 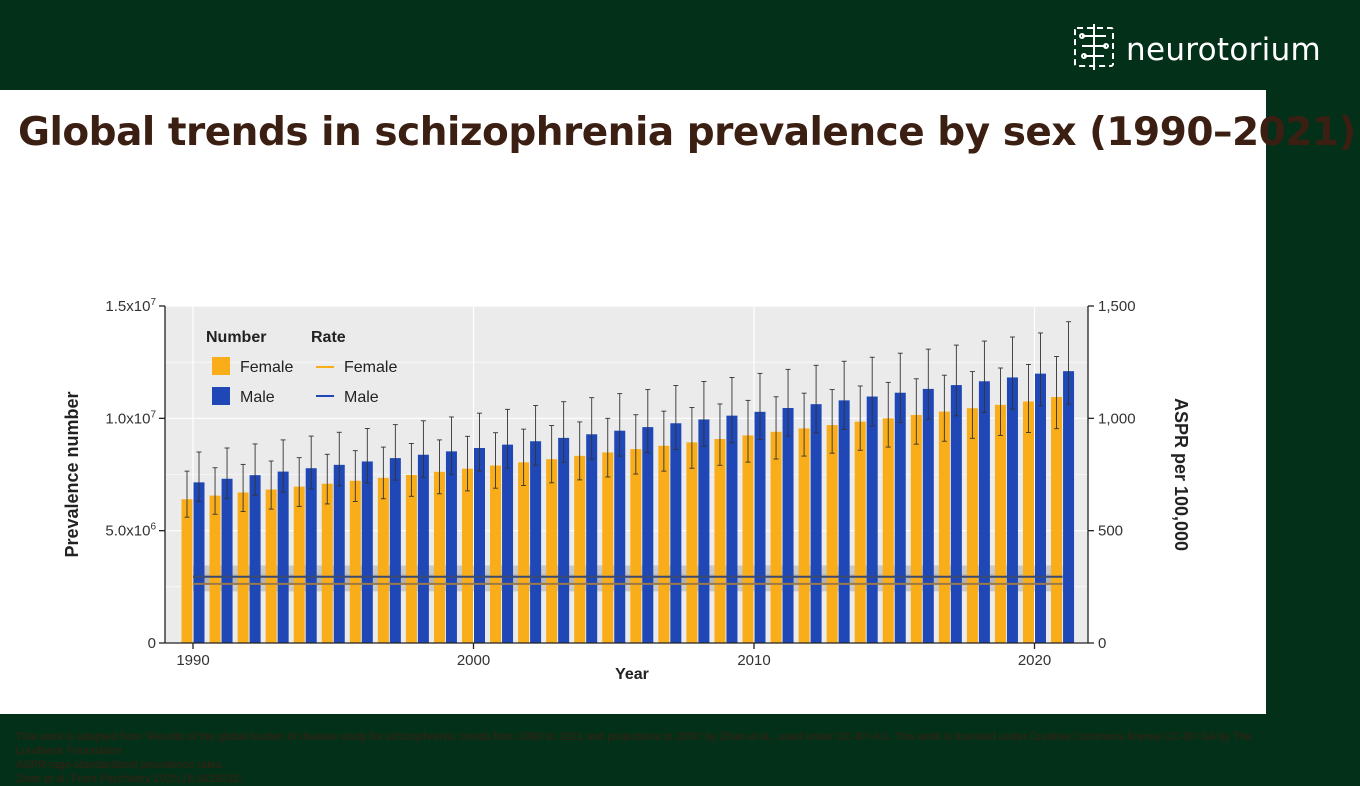 What do you see at coordinates (192, 660) in the screenshot?
I see `x-tick-label: 1990` at bounding box center [192, 660].